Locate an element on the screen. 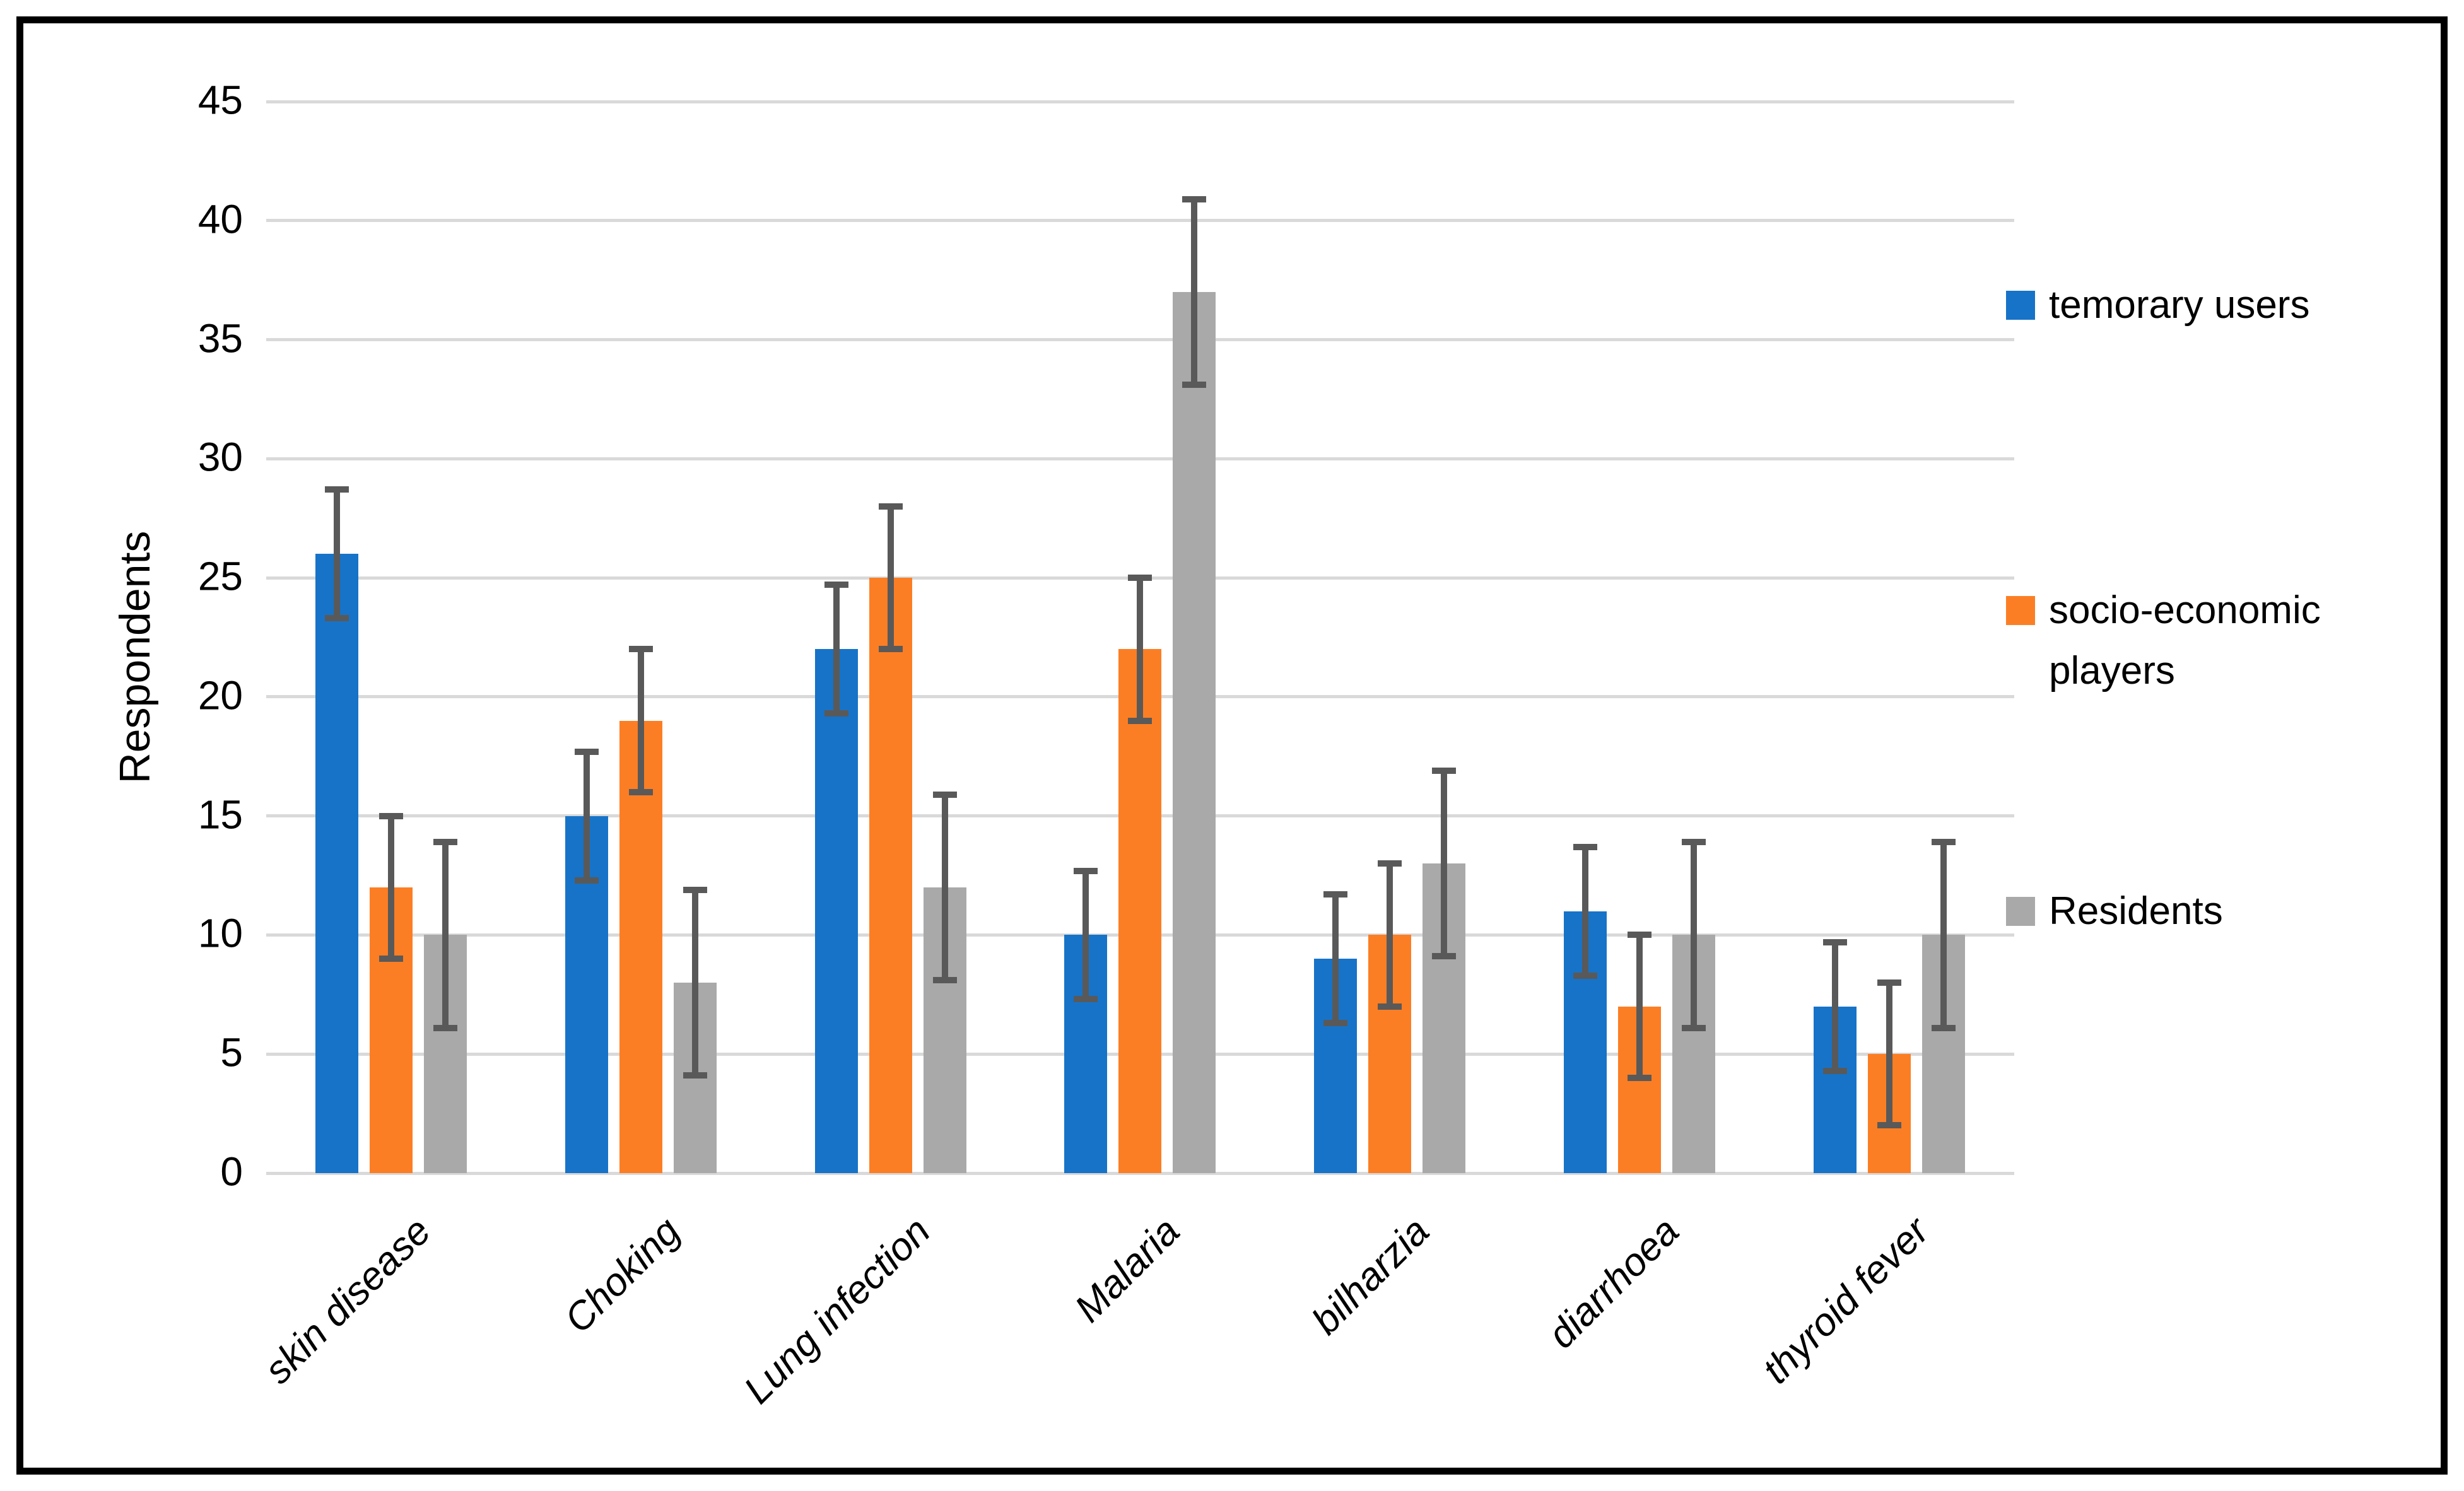  y-tick-label: 15 is located at coordinates (220, 815).